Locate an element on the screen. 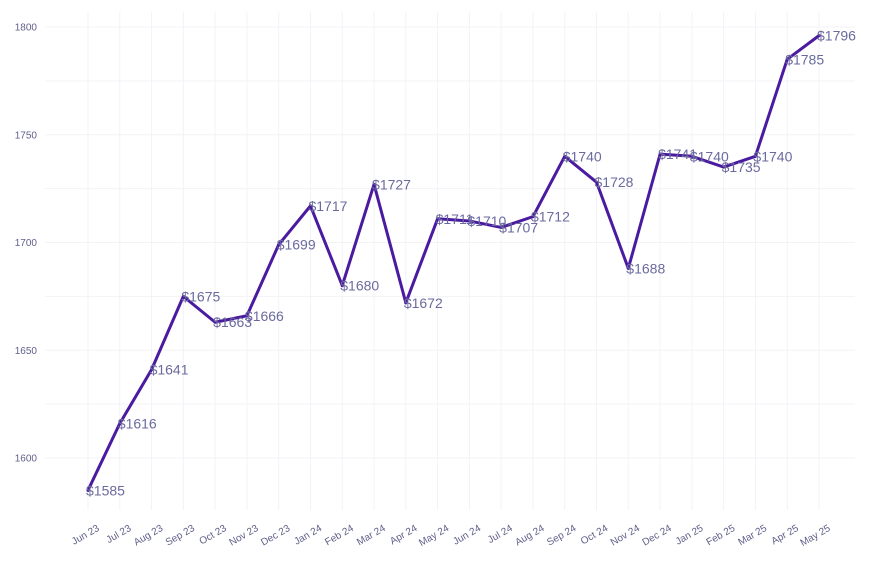  data-label: $1663 is located at coordinates (232, 322).